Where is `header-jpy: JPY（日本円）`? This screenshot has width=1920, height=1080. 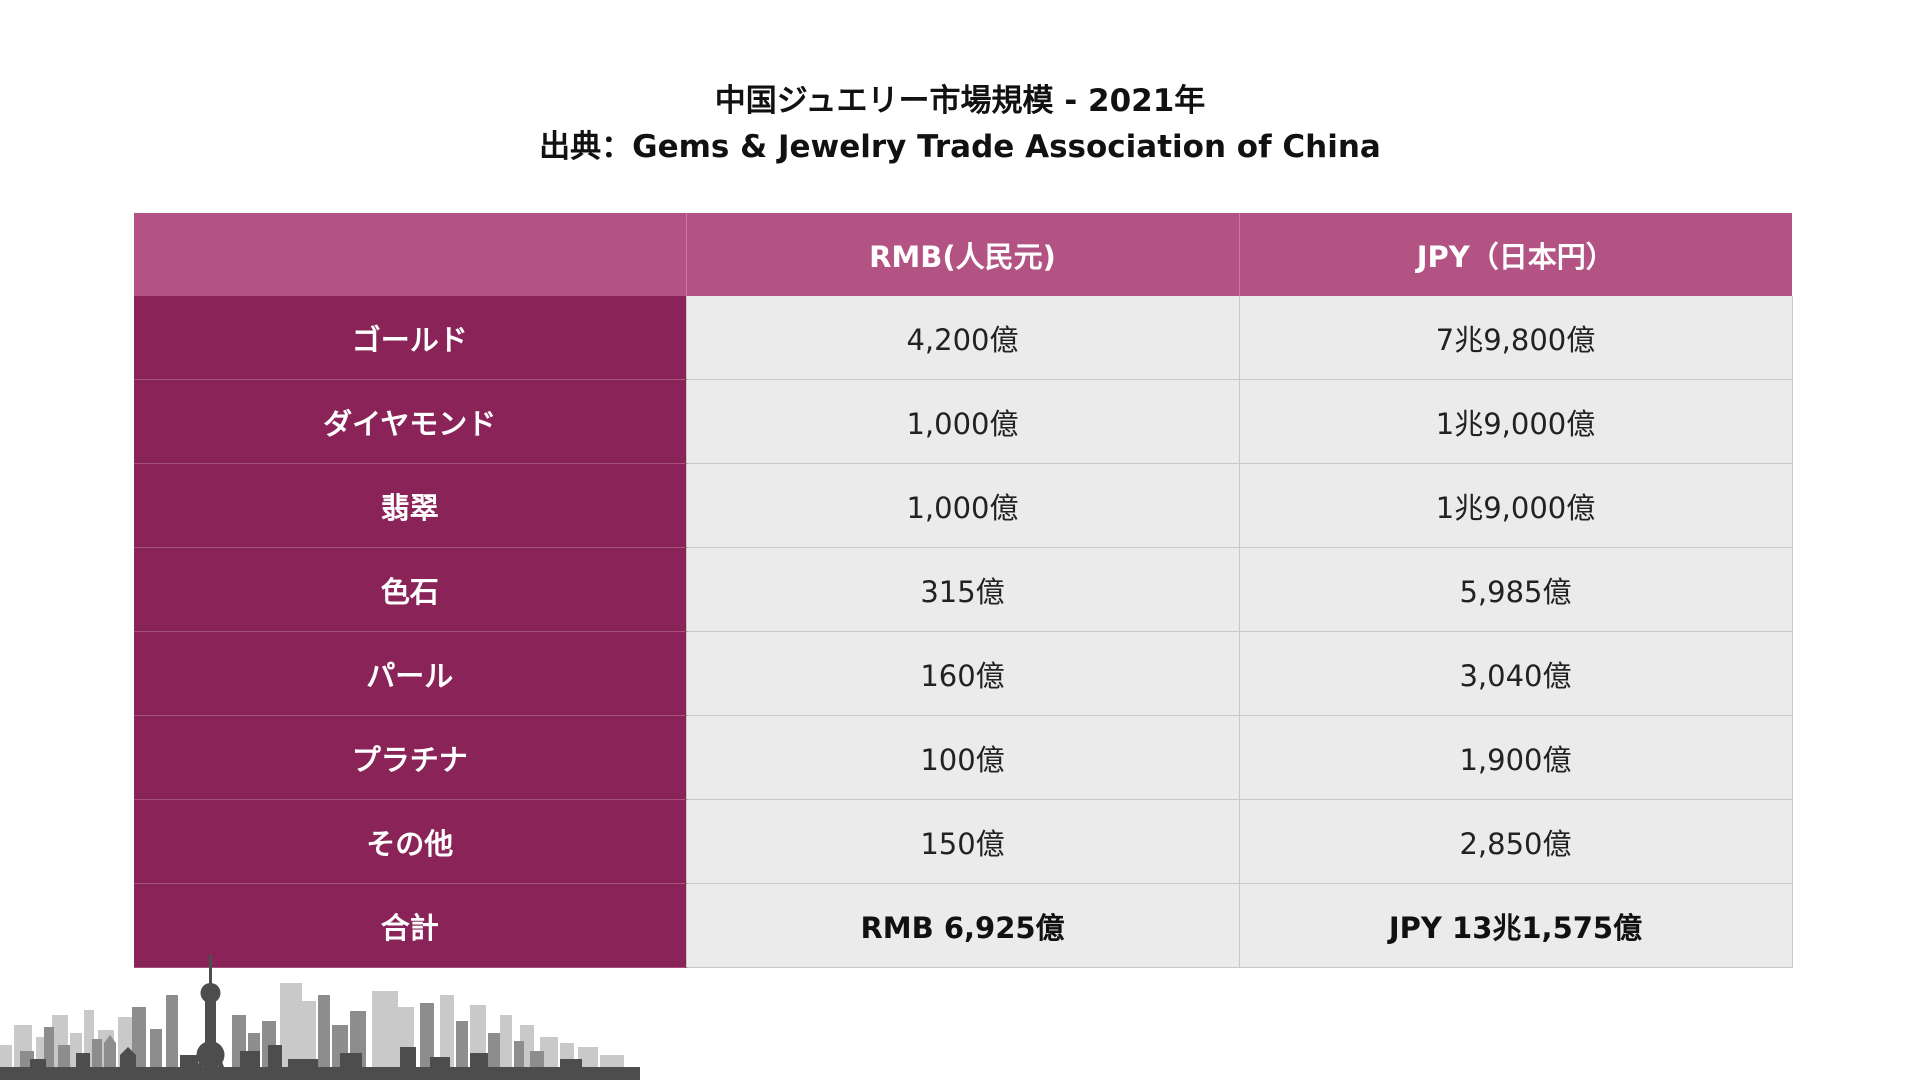 header-jpy: JPY（日本円） is located at coordinates (1515, 254).